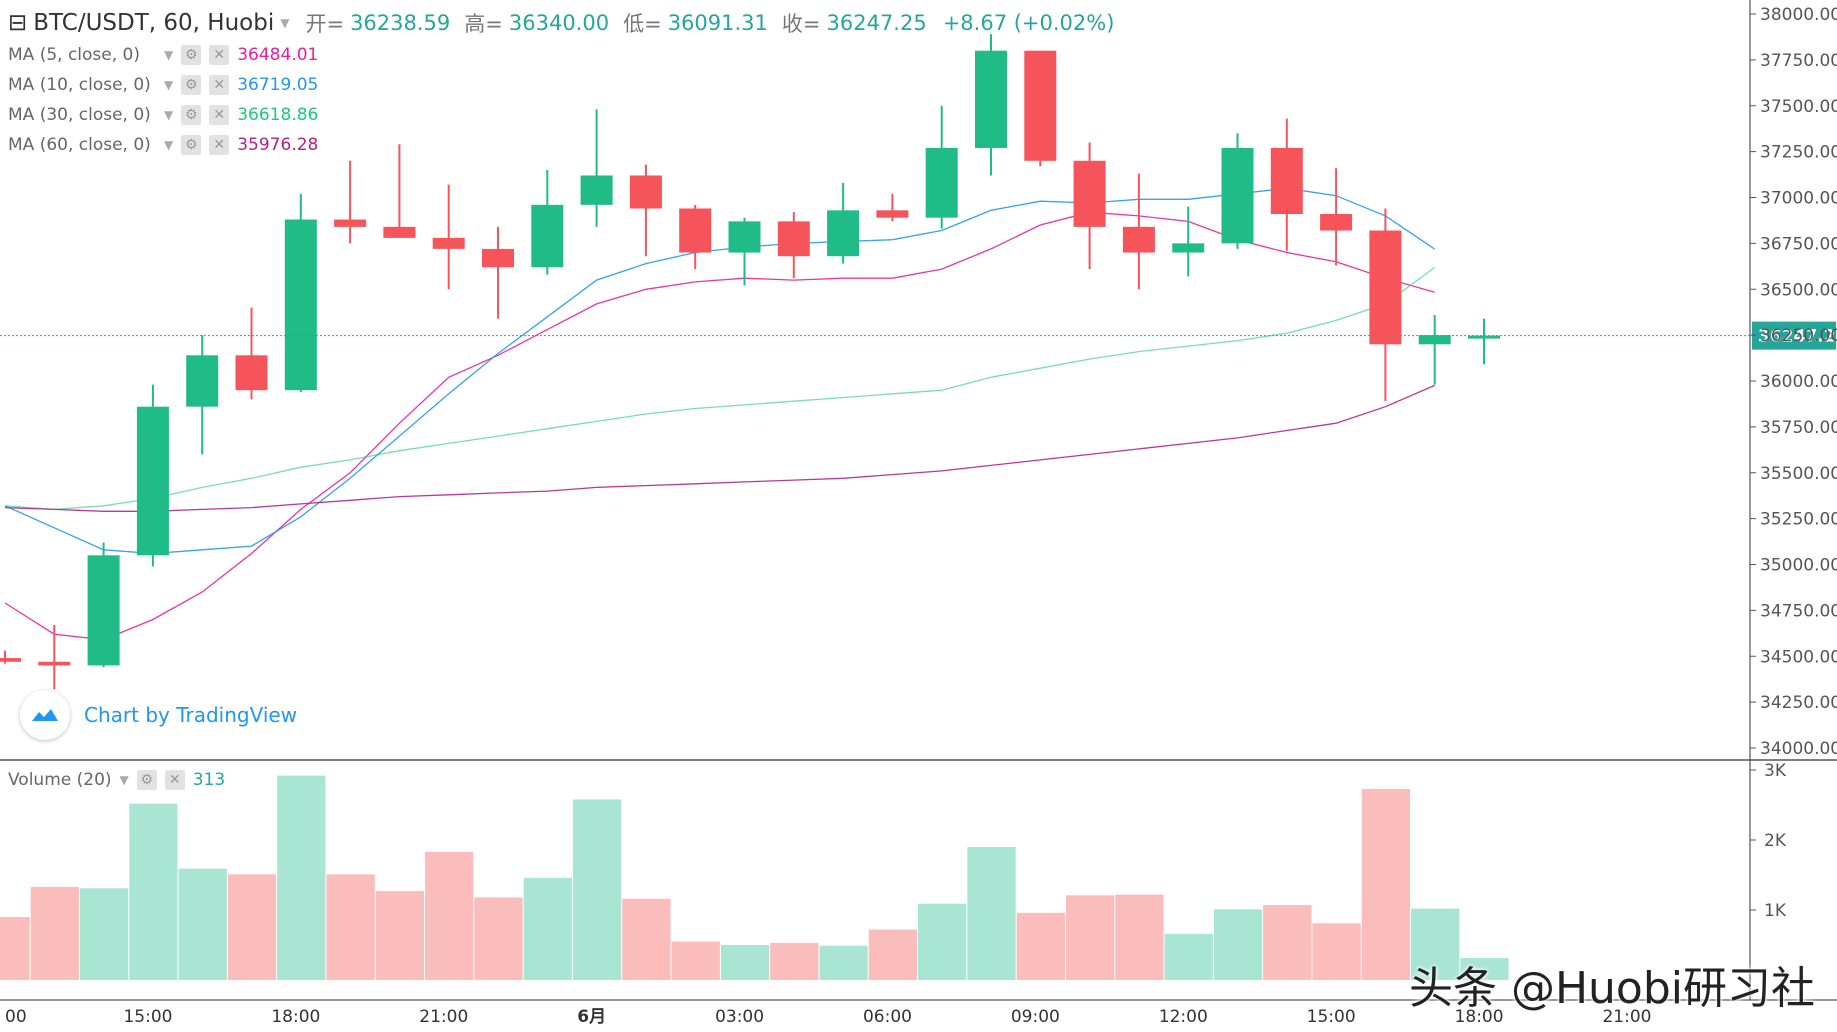 The height and width of the screenshot is (1032, 1837). What do you see at coordinates (801, 24) in the screenshot?
I see `close-label: 收=` at bounding box center [801, 24].